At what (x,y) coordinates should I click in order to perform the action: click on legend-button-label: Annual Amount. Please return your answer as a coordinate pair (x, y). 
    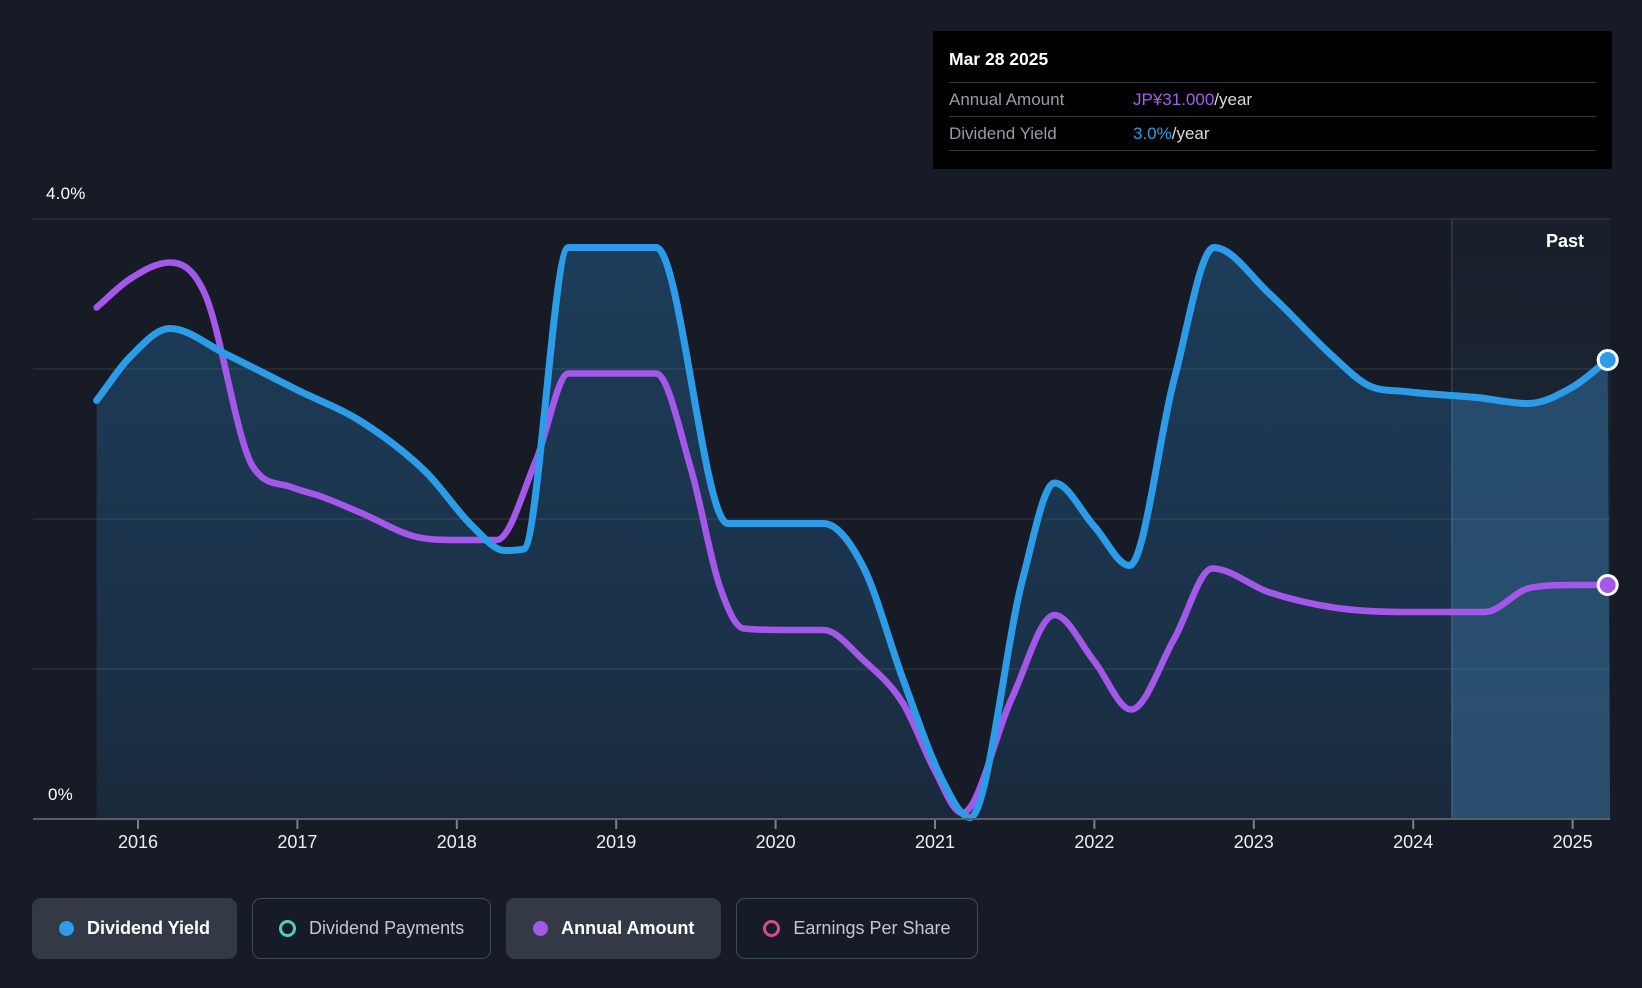
    Looking at the image, I should click on (628, 928).